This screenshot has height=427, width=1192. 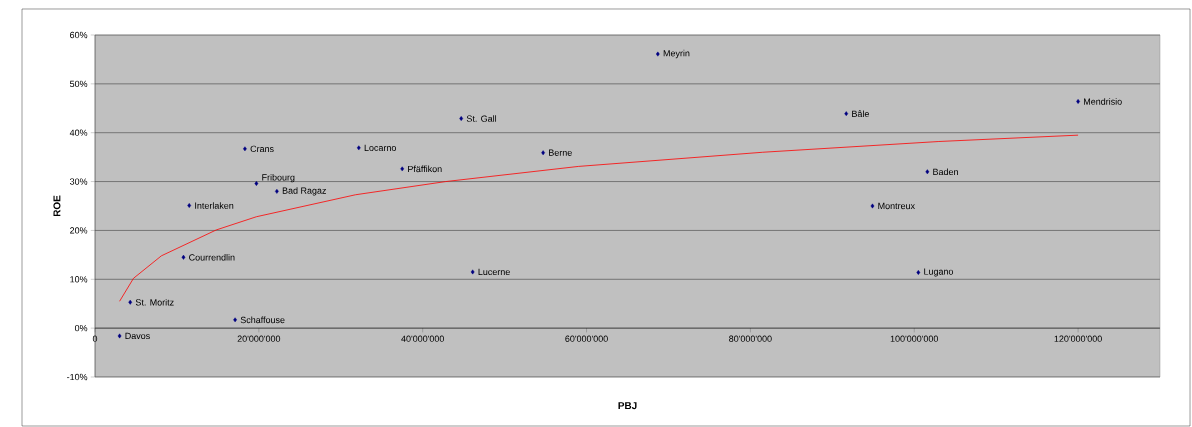 I want to click on y-tick-label: -10%, so click(x=77, y=377).